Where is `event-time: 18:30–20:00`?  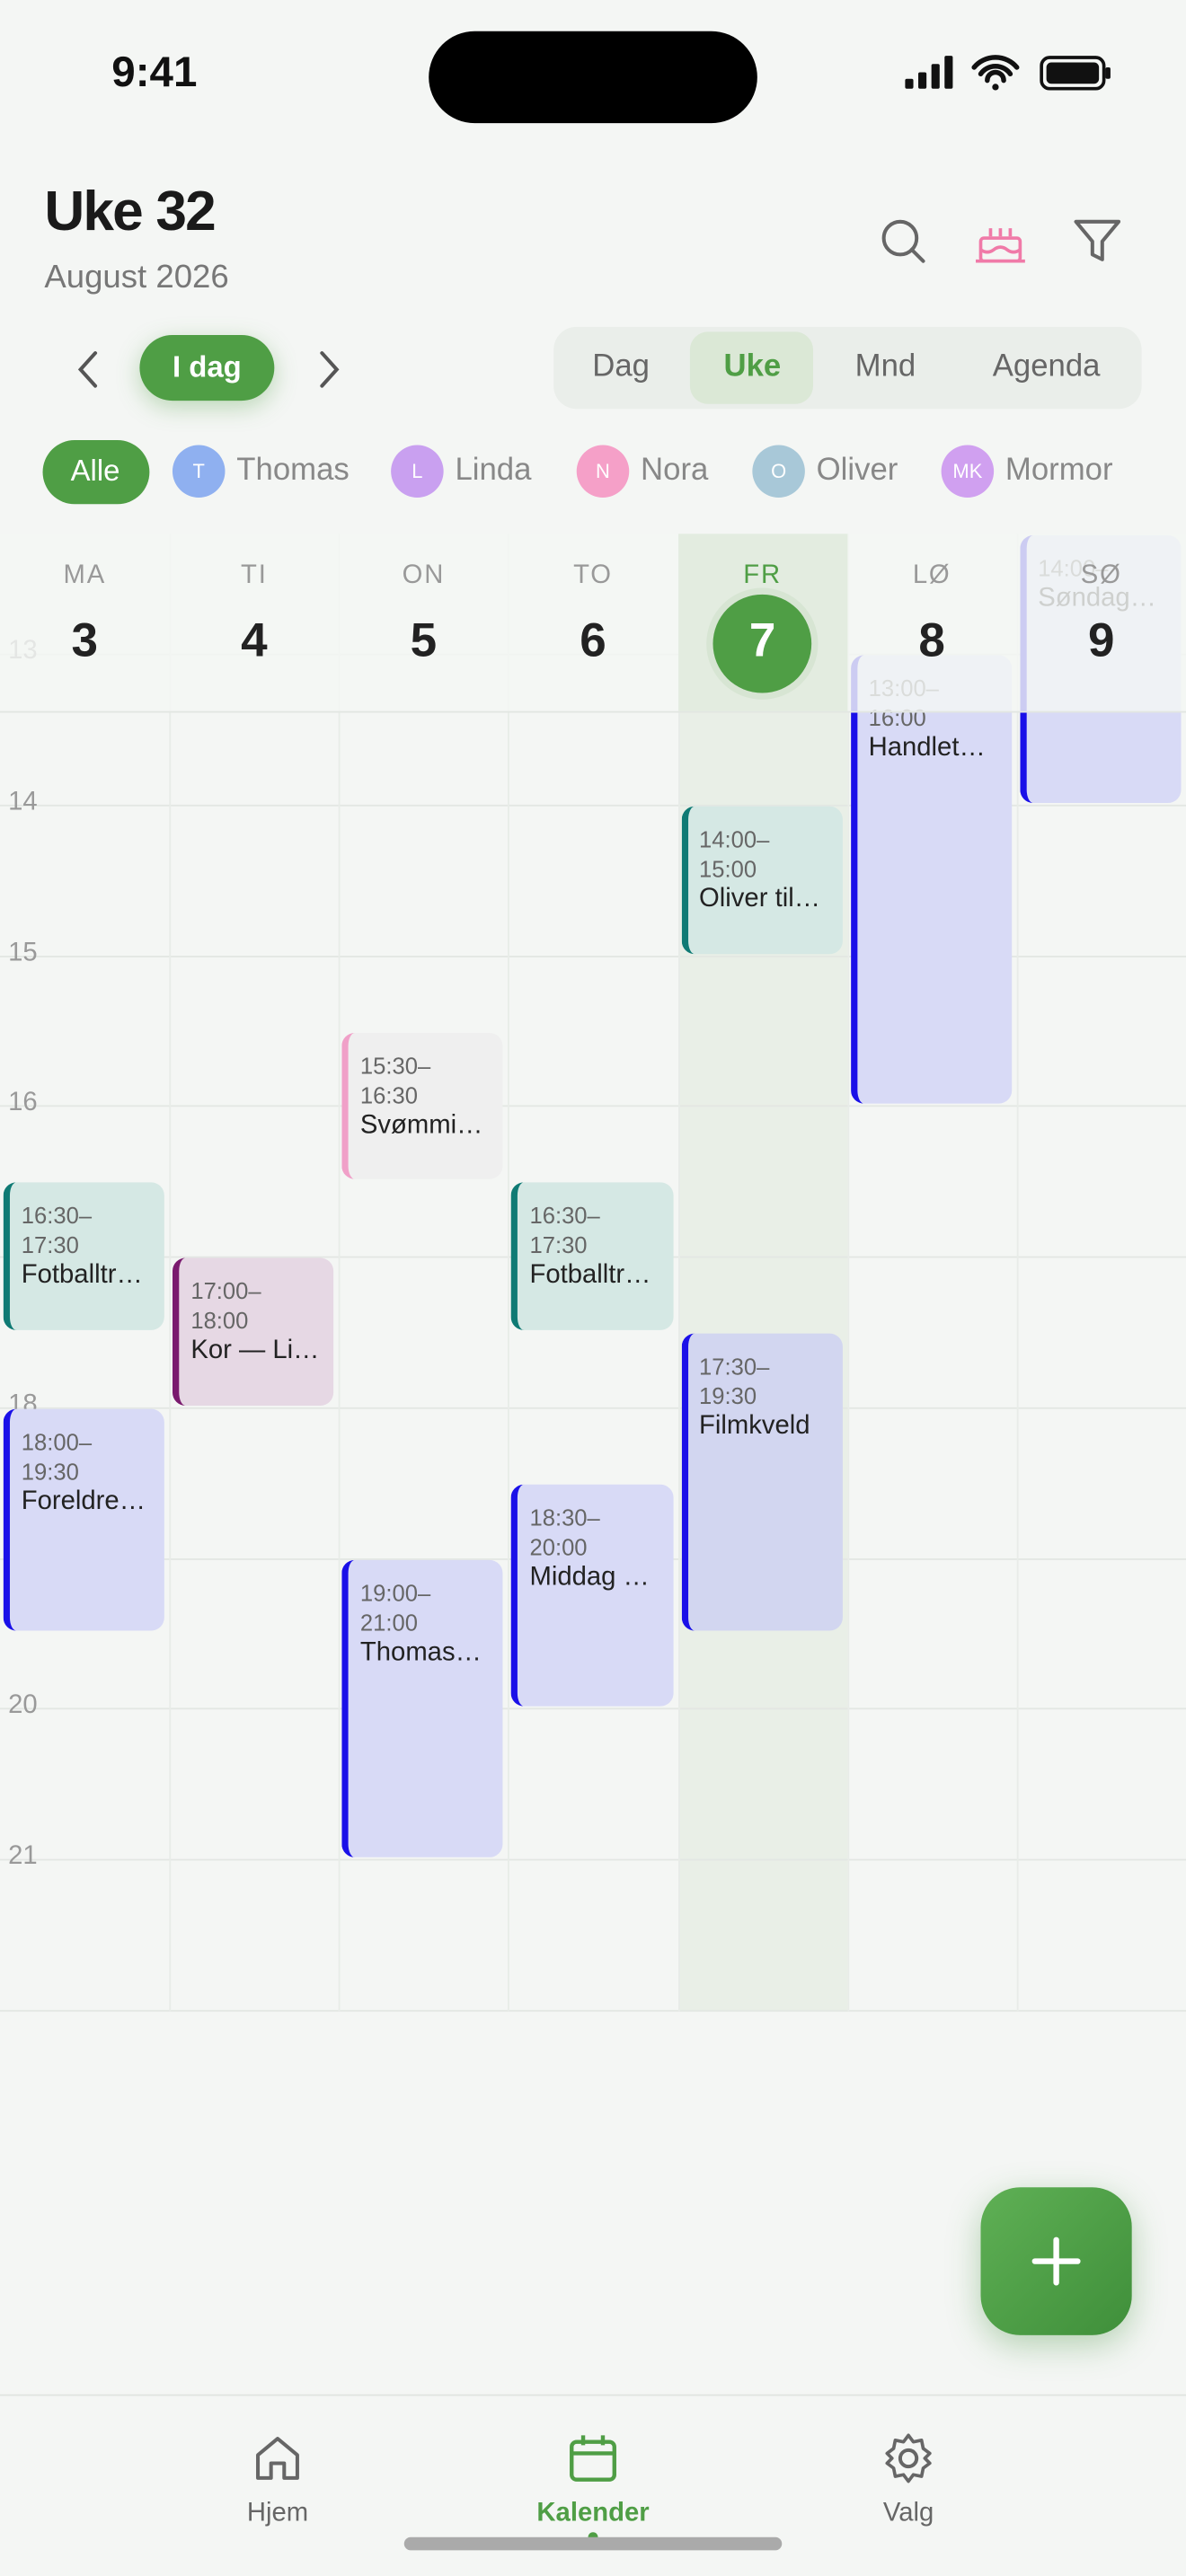
event-time: 18:30–20:00 is located at coordinates (564, 1532).